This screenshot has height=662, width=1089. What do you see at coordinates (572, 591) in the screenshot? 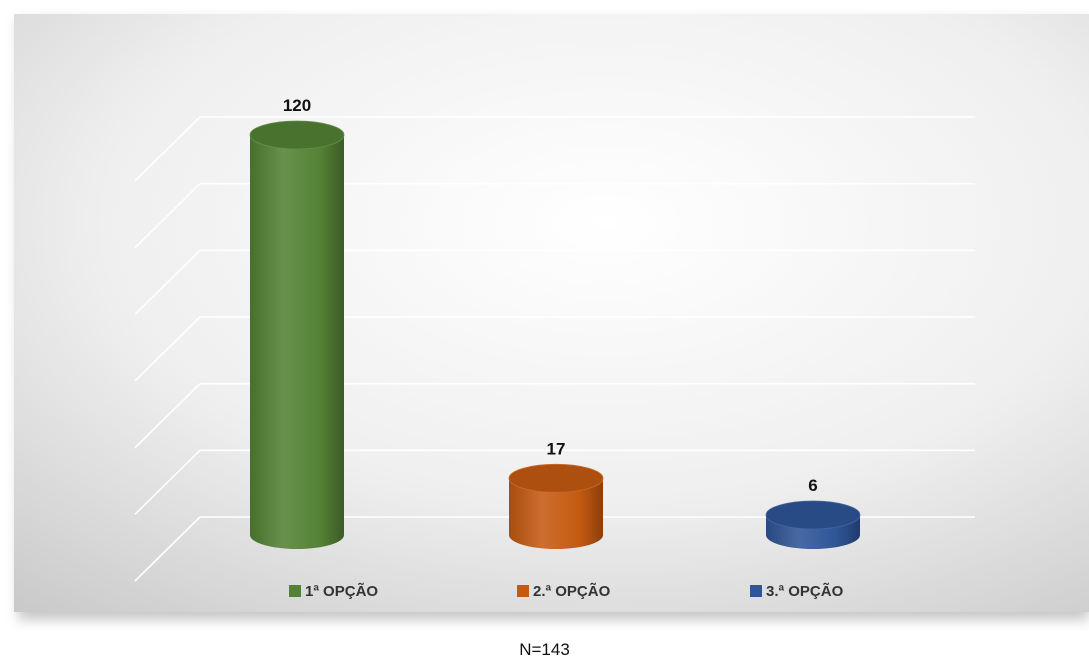
I see `legend-label: 2.ª OPÇÃO` at bounding box center [572, 591].